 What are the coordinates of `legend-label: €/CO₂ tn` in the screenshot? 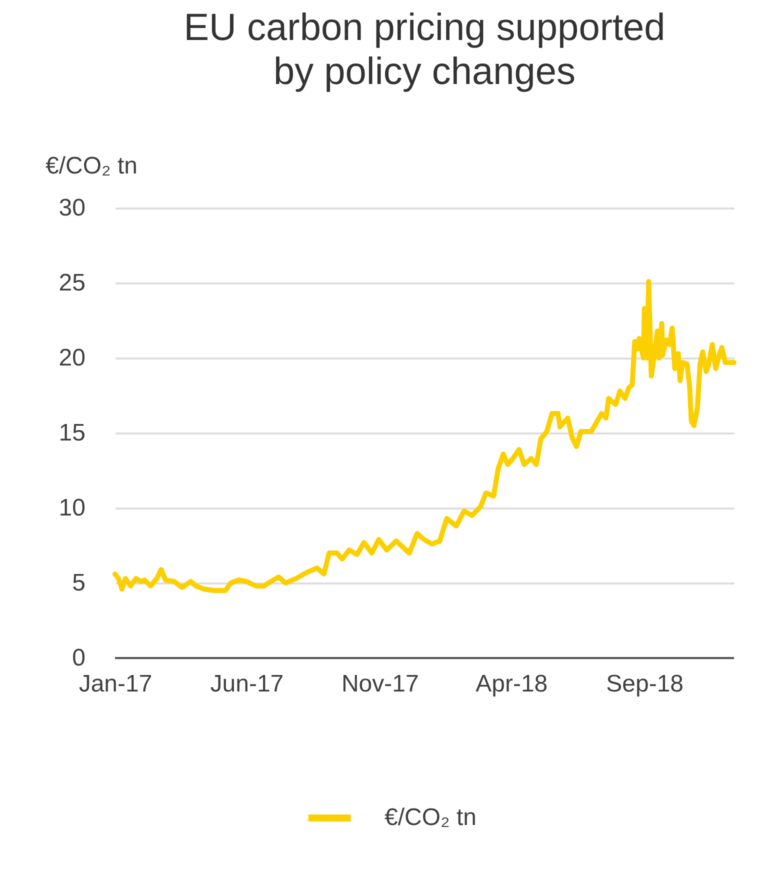 It's located at (430, 817).